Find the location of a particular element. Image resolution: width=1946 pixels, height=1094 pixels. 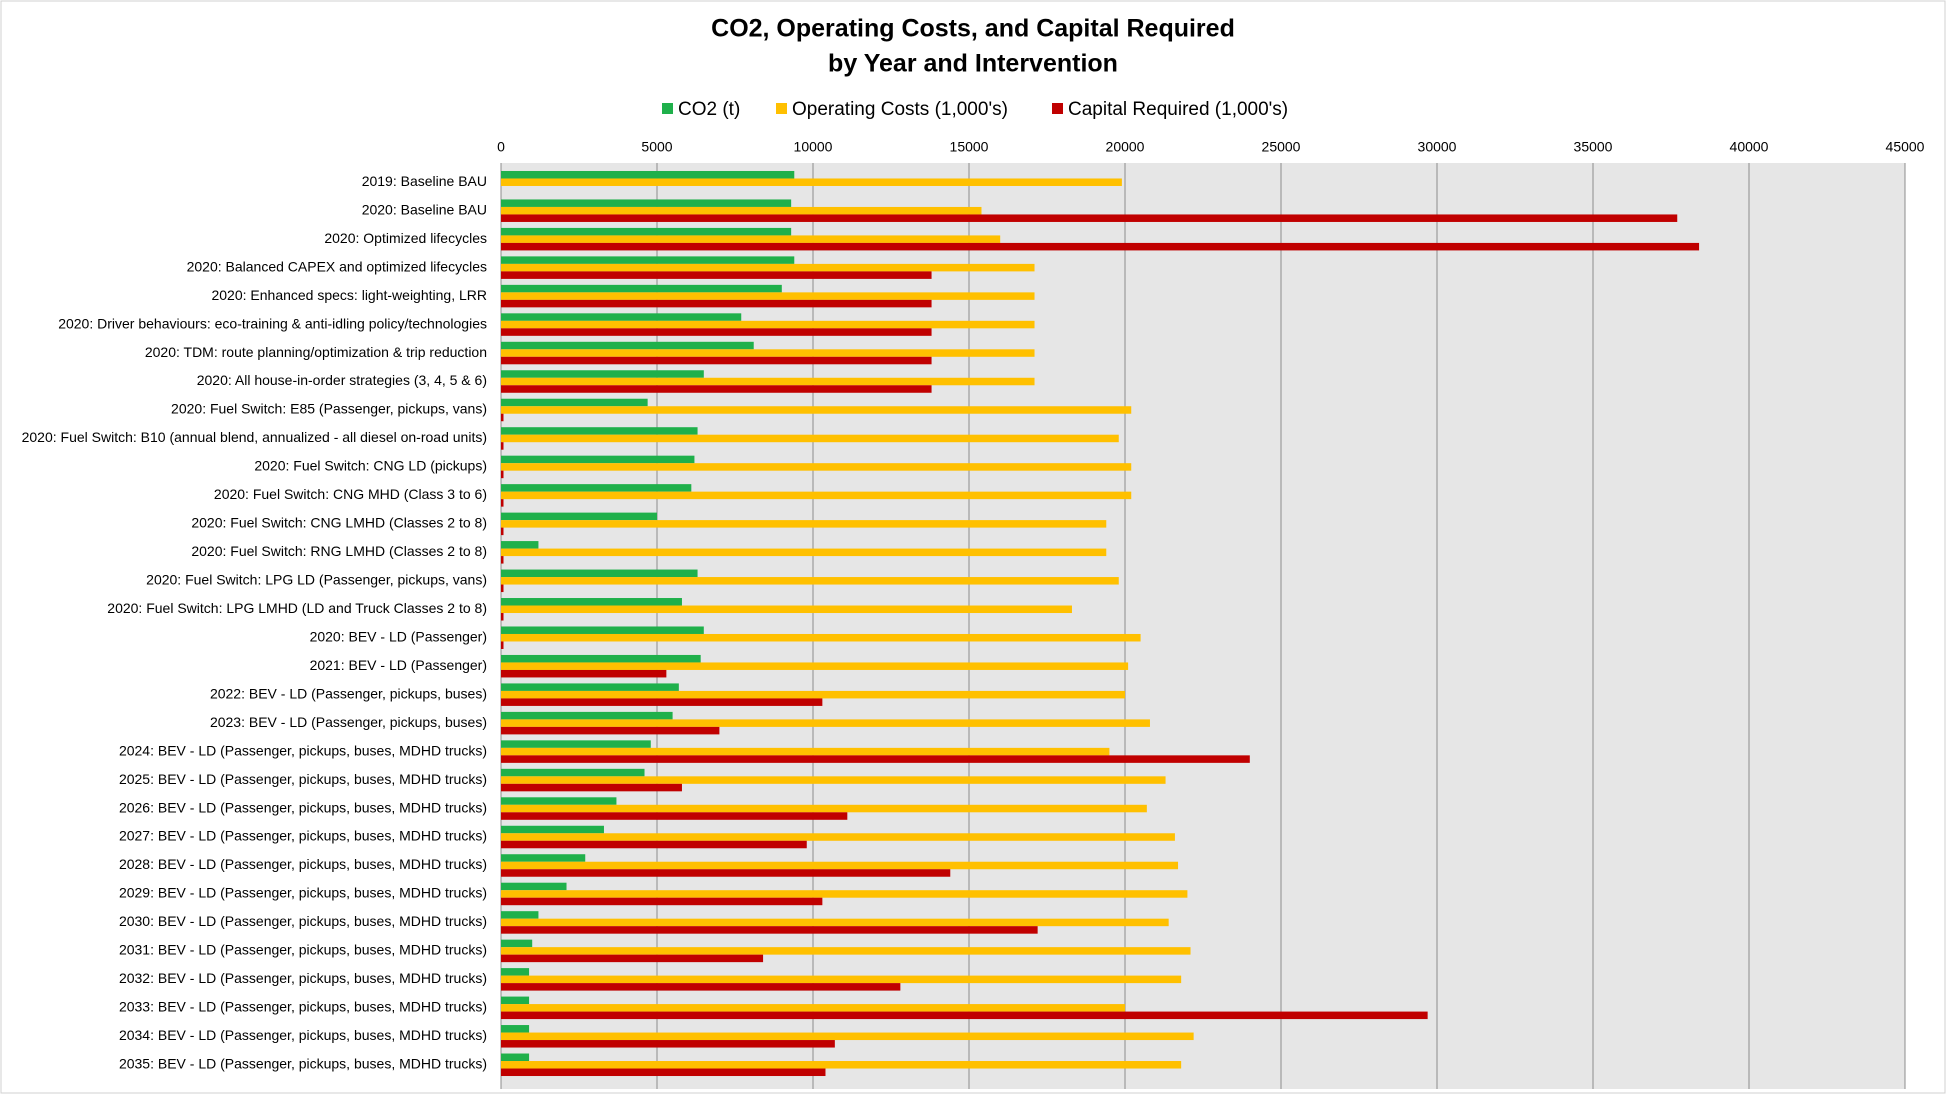

legend-label: Operating Costs (1,000's) is located at coordinates (900, 109).